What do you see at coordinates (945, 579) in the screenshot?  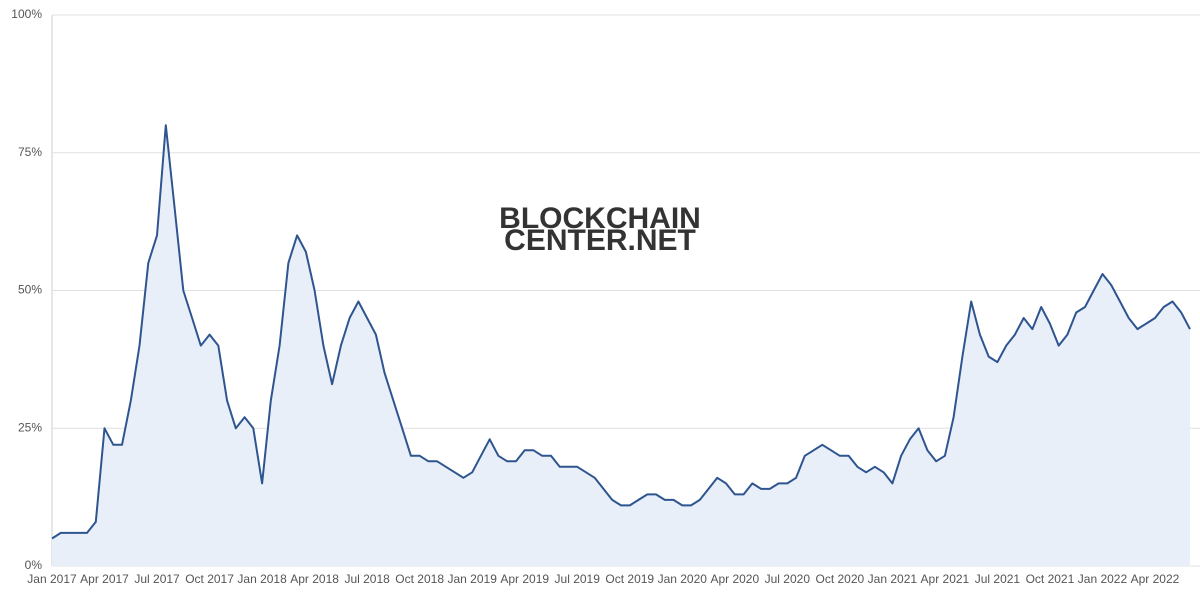 I see `x-tick-label: Apr 2021` at bounding box center [945, 579].